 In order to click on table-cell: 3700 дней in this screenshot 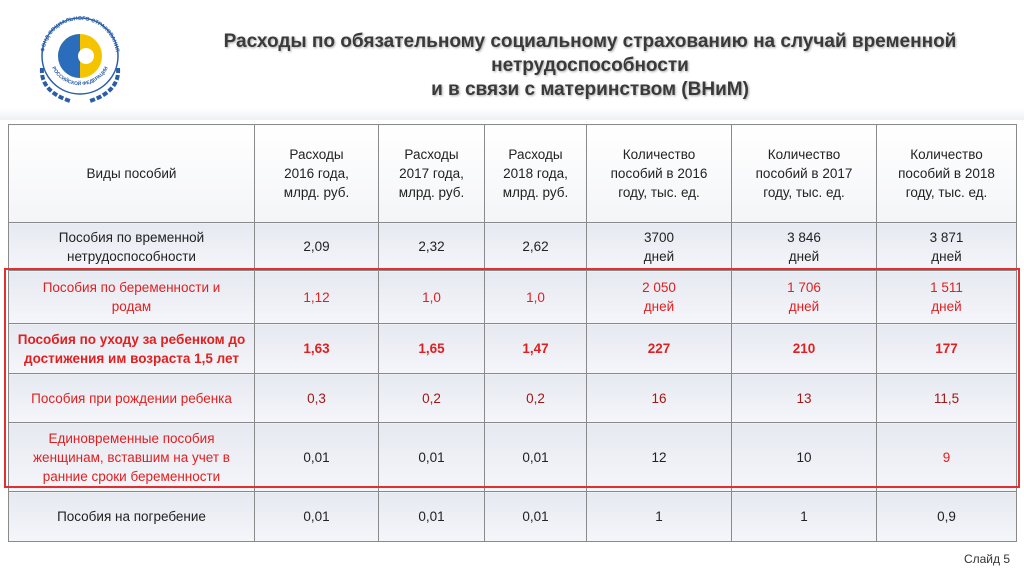, I will do `click(659, 246)`.